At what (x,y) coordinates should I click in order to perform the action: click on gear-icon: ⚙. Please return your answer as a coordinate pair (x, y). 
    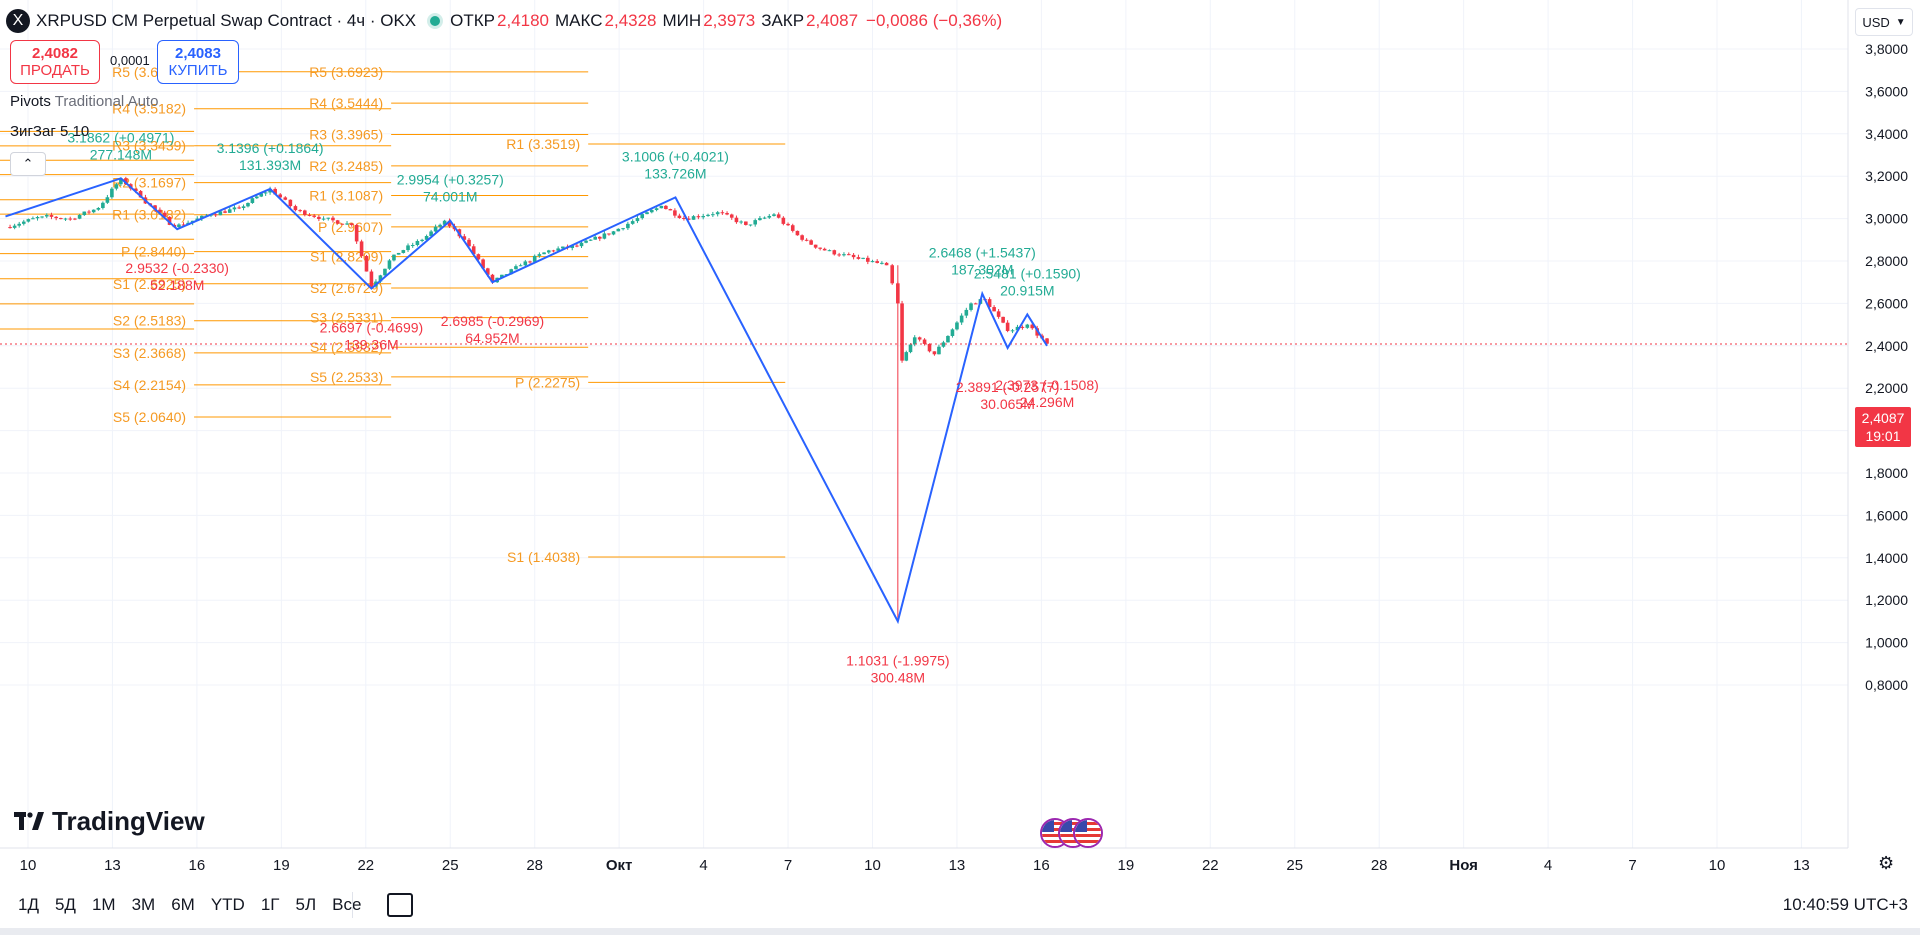
    Looking at the image, I should click on (1886, 863).